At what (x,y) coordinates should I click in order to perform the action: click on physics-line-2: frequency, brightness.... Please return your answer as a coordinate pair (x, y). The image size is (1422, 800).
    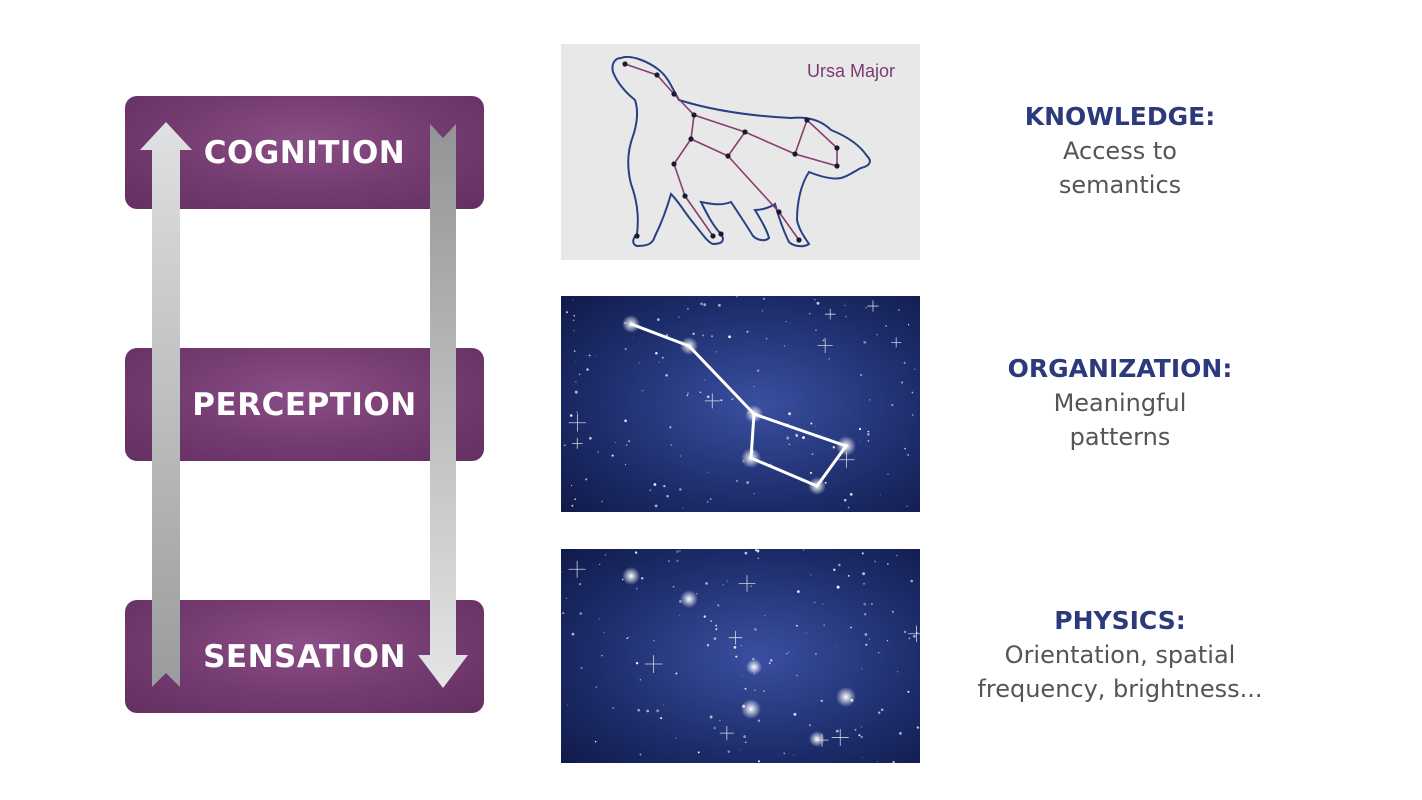
    Looking at the image, I should click on (1120, 689).